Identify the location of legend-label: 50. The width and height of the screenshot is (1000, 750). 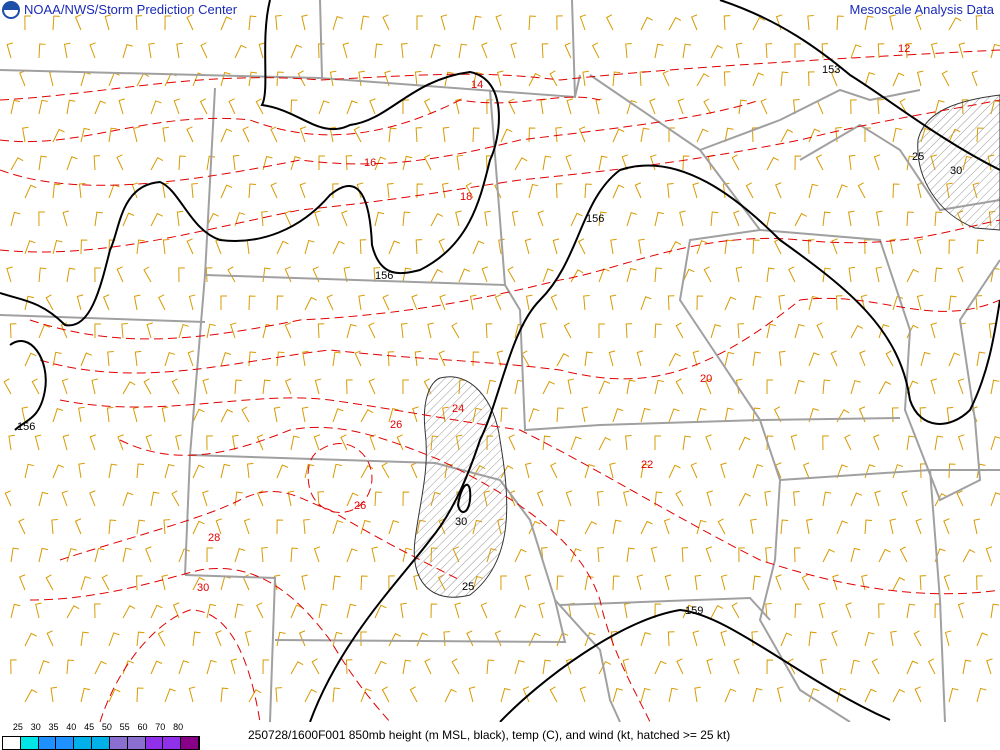
(106, 727).